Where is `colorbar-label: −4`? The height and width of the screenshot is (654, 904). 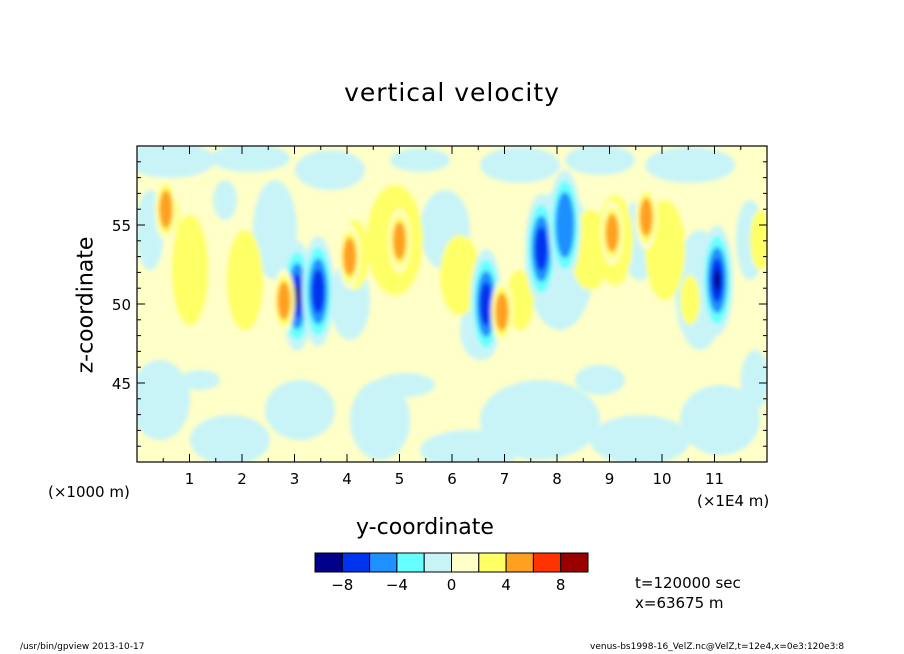 colorbar-label: −4 is located at coordinates (397, 585).